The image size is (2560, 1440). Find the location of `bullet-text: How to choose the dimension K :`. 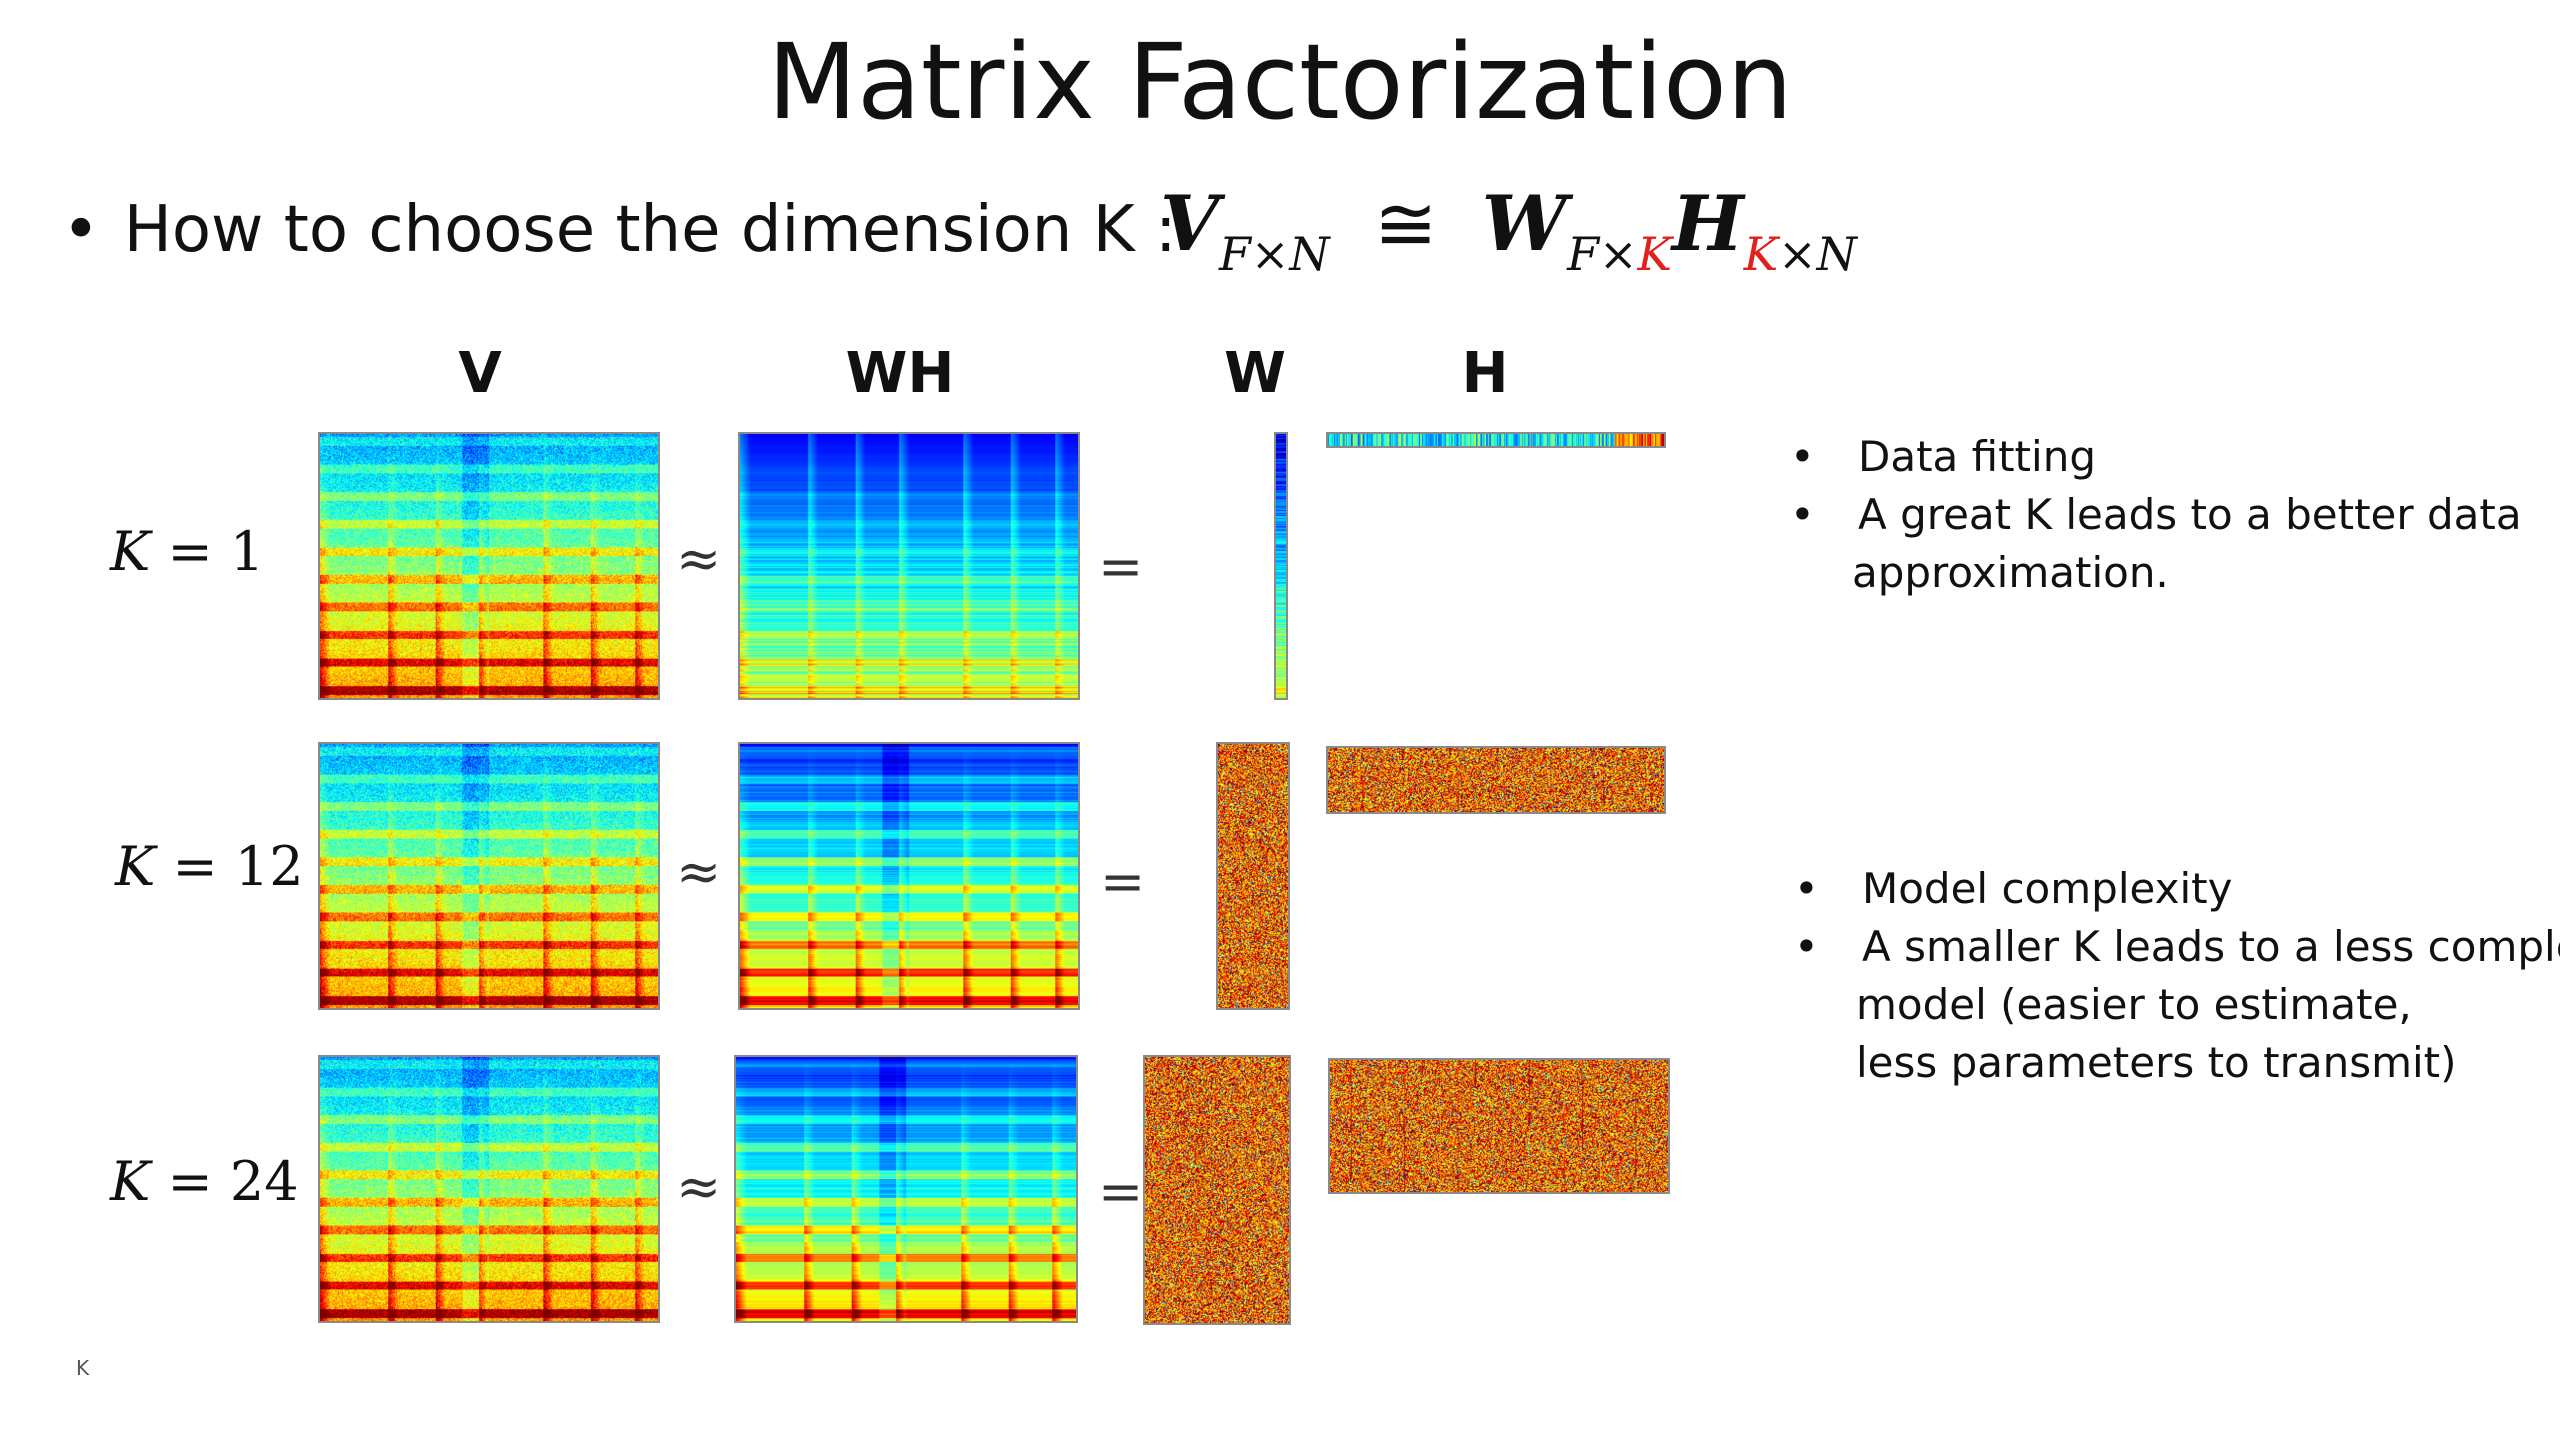

bullet-text: How to choose the dimension K : is located at coordinates (650, 230).